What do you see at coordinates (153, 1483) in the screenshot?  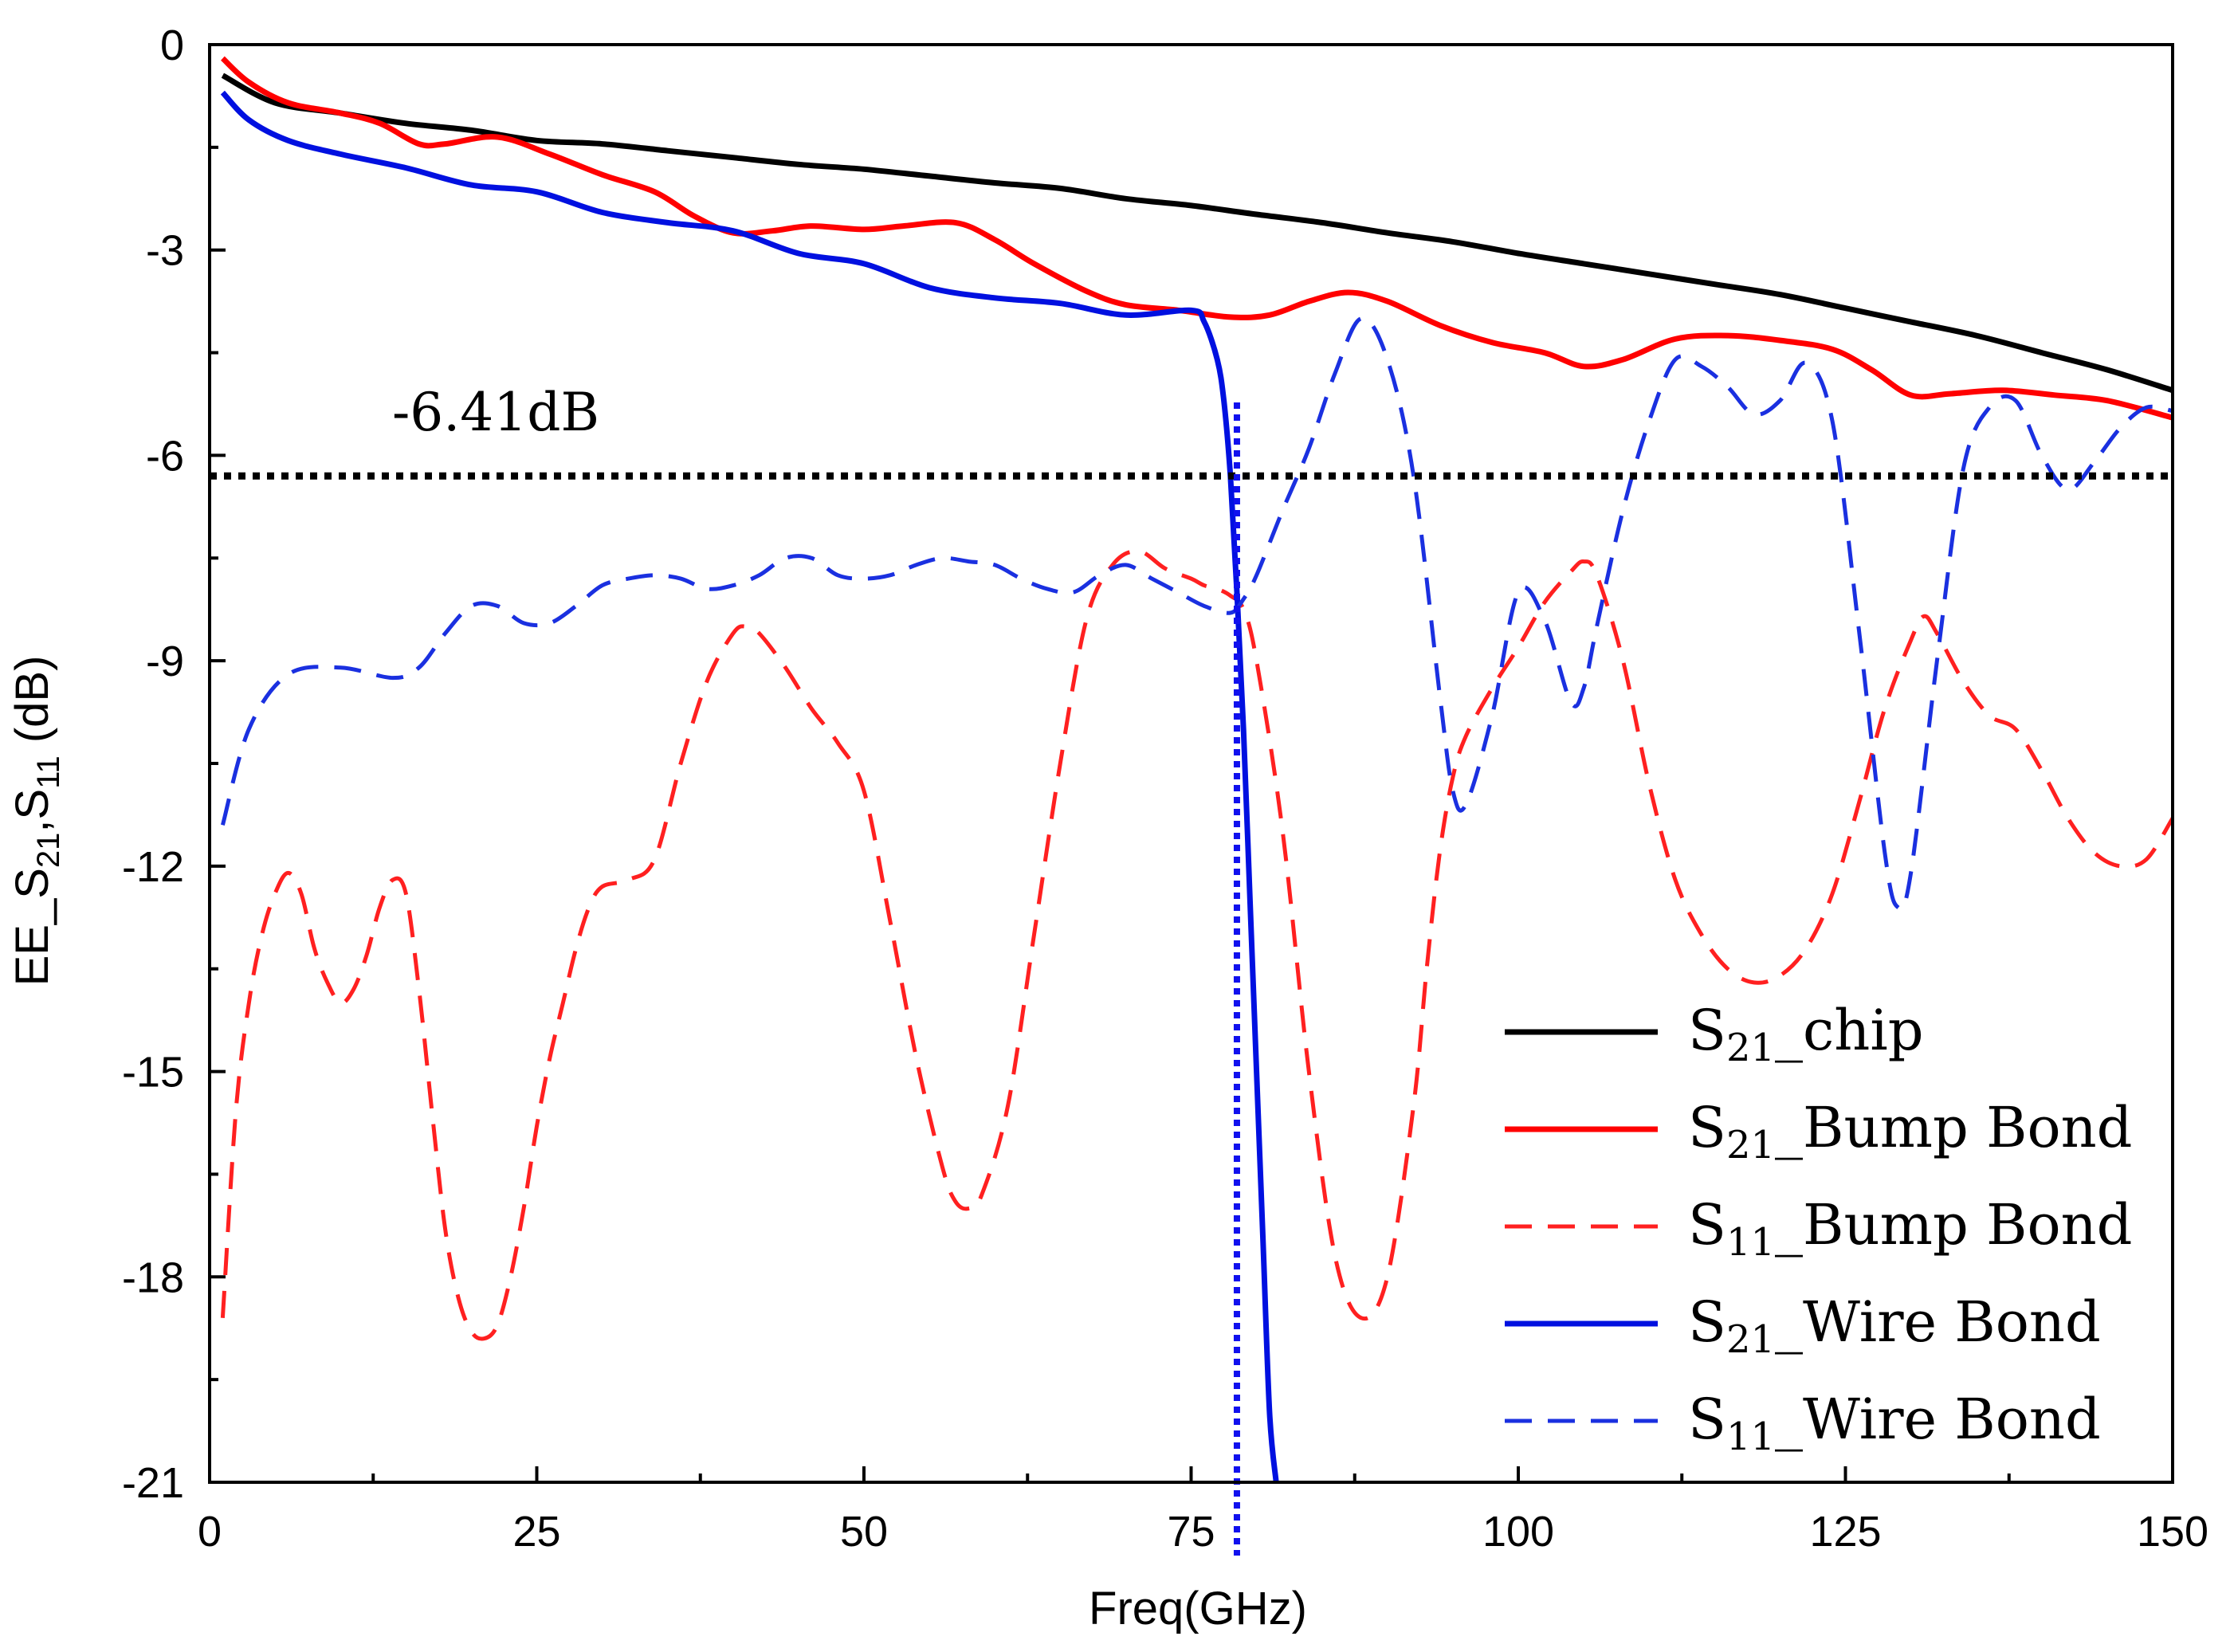 I see `y-tick-label: -21` at bounding box center [153, 1483].